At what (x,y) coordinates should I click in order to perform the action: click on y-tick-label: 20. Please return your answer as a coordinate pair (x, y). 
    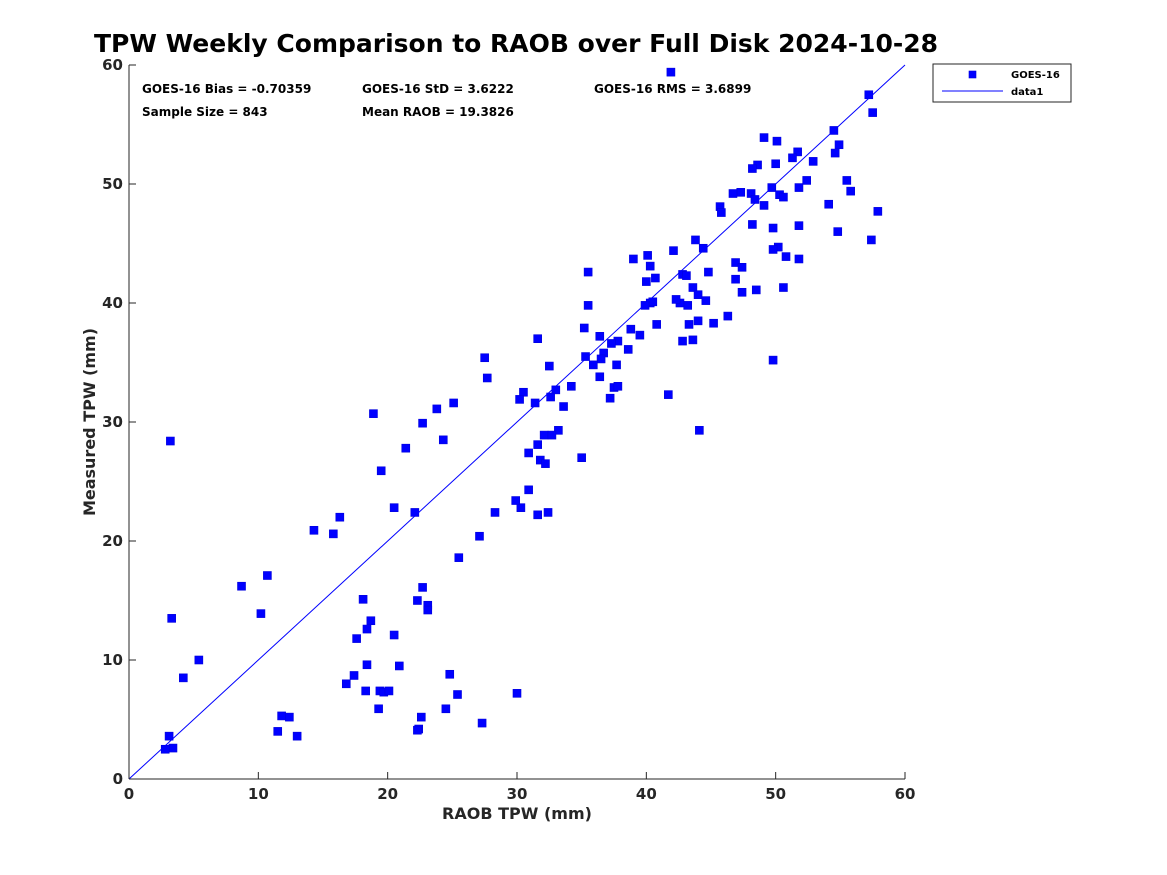
    Looking at the image, I should click on (112, 541).